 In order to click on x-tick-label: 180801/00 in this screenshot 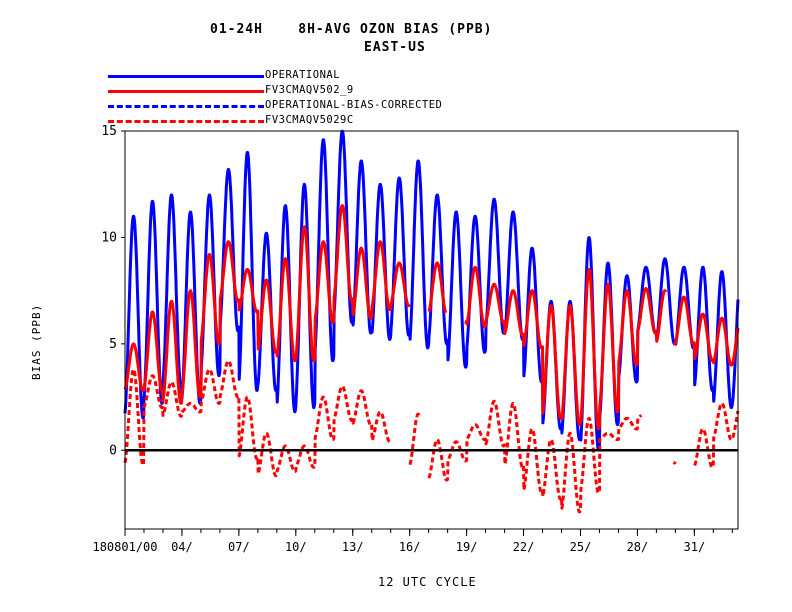, I will do `click(124, 547)`.